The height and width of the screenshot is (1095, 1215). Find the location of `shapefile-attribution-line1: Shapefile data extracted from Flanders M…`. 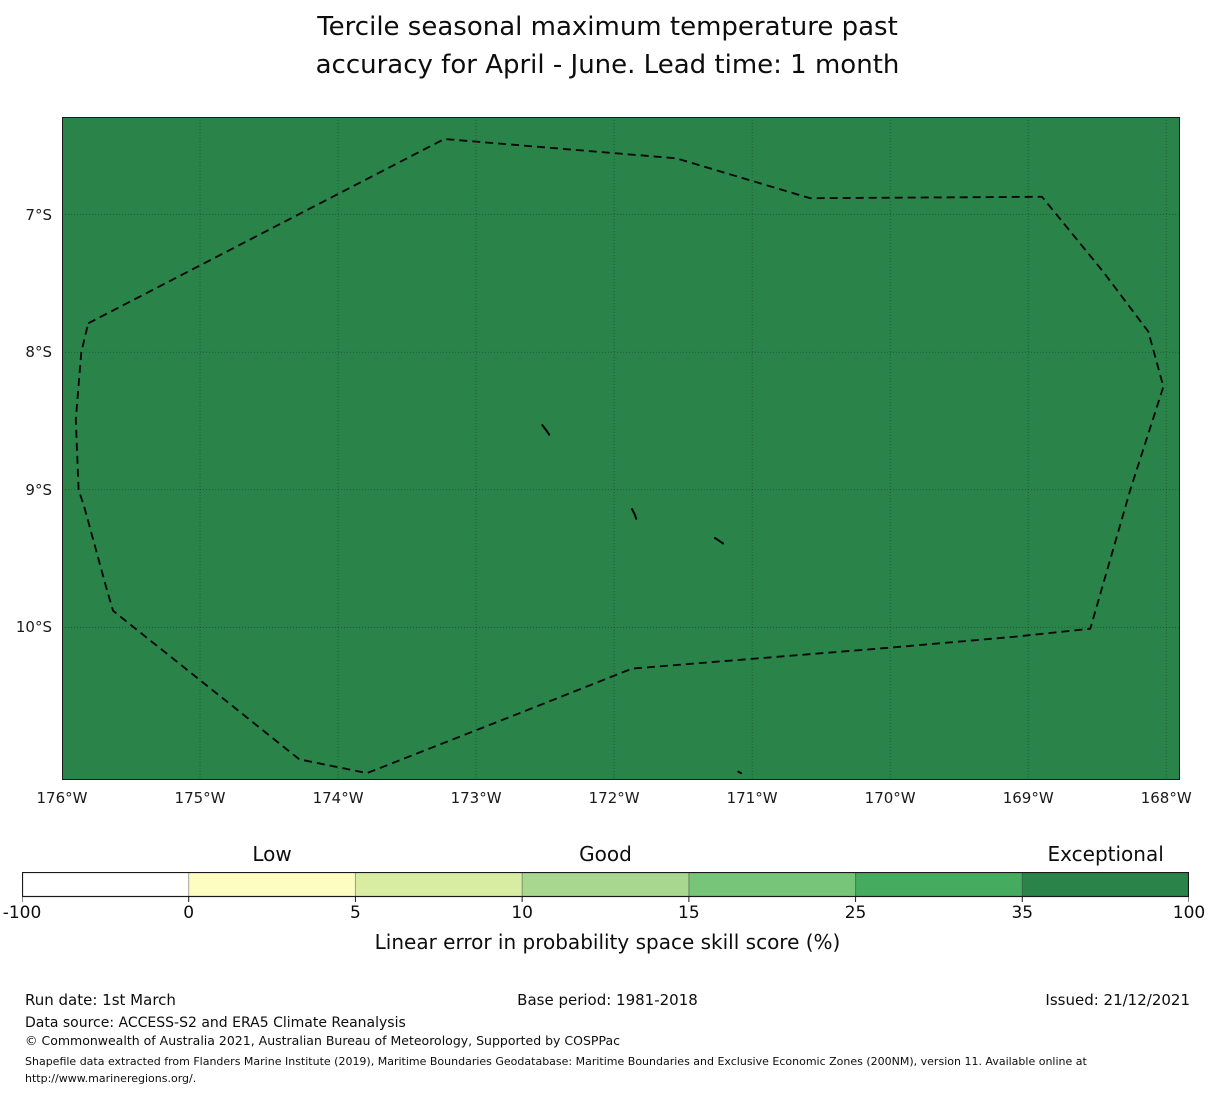

shapefile-attribution-line1: Shapefile data extracted from Flanders M… is located at coordinates (556, 1061).